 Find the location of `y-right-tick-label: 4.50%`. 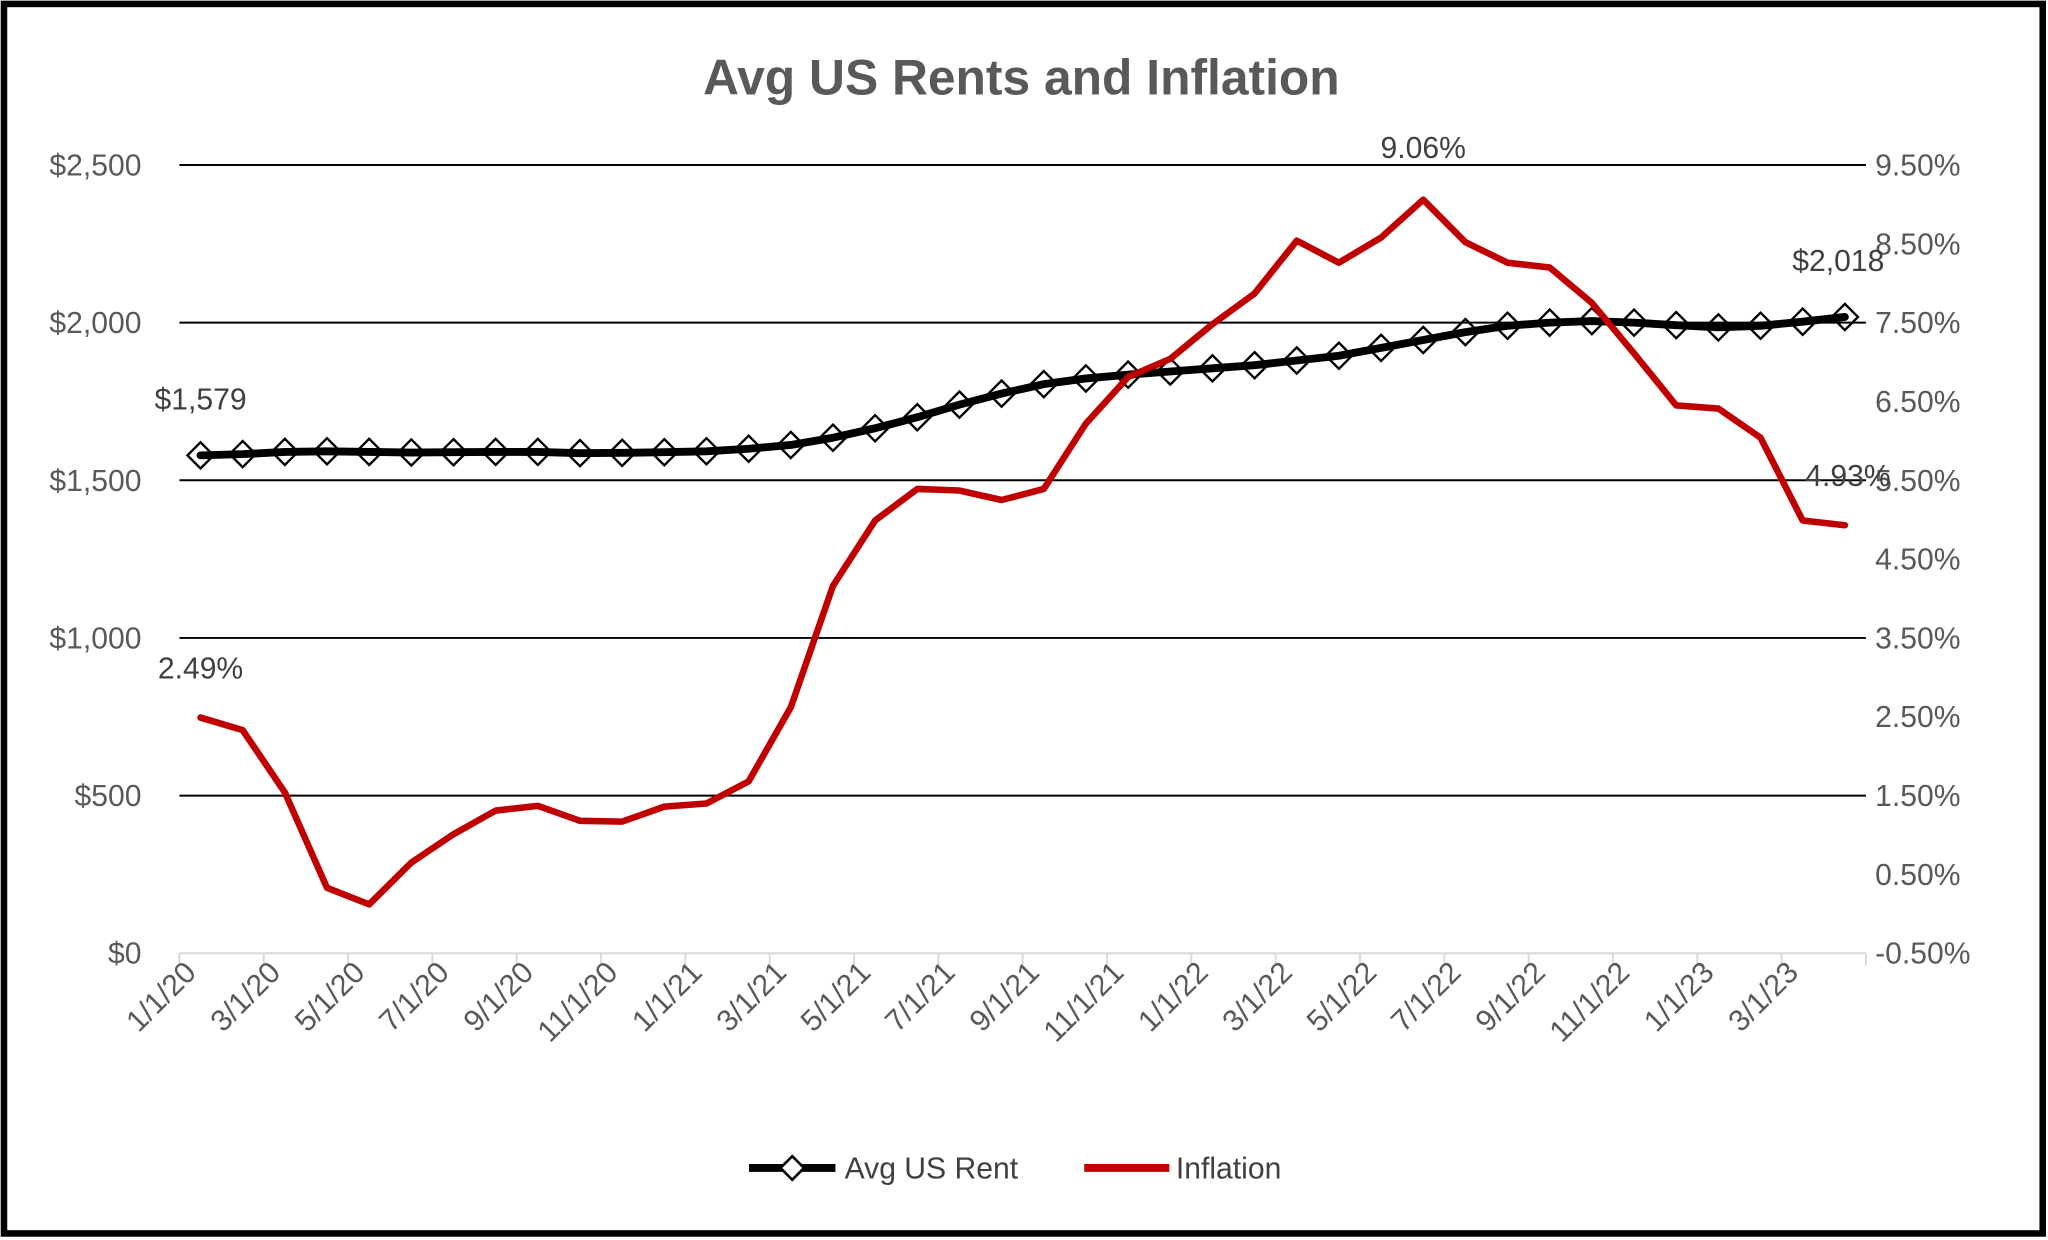

y-right-tick-label: 4.50% is located at coordinates (1917, 560).